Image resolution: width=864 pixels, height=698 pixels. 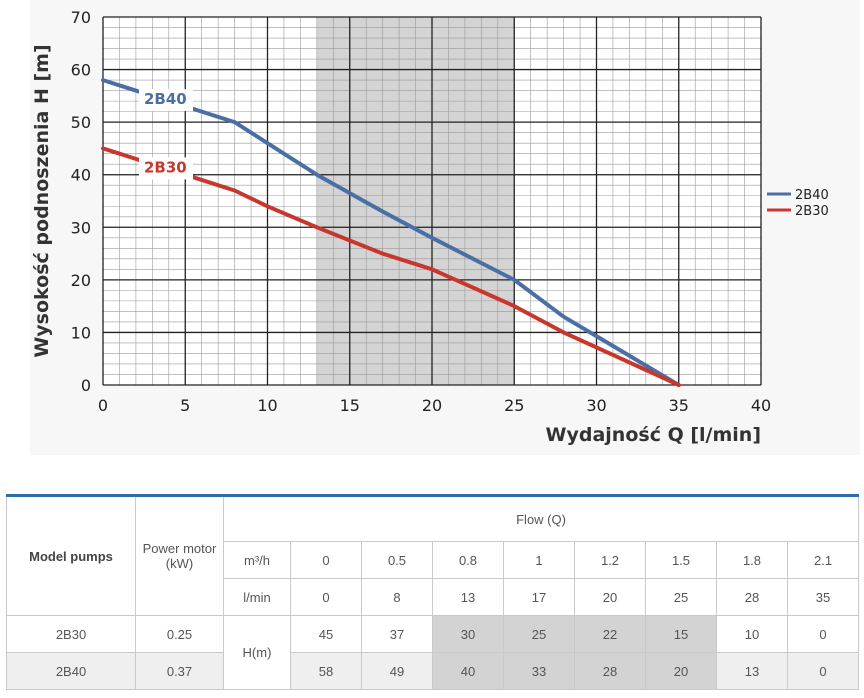 I want to click on lmin-value-7: 35, so click(x=823, y=597).